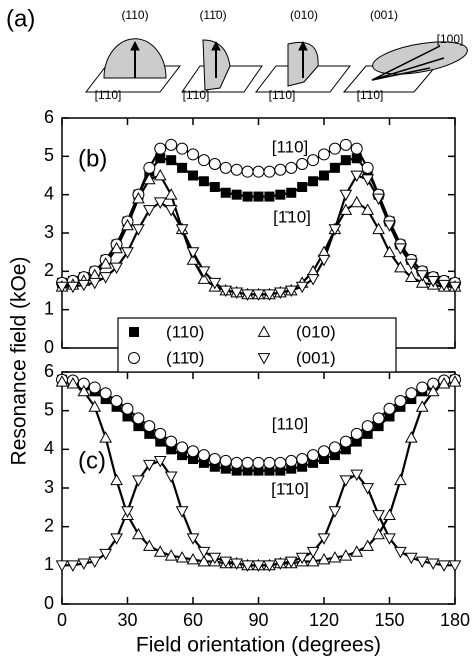  What do you see at coordinates (290, 146) in the screenshot?
I see `annotation: [110]` at bounding box center [290, 146].